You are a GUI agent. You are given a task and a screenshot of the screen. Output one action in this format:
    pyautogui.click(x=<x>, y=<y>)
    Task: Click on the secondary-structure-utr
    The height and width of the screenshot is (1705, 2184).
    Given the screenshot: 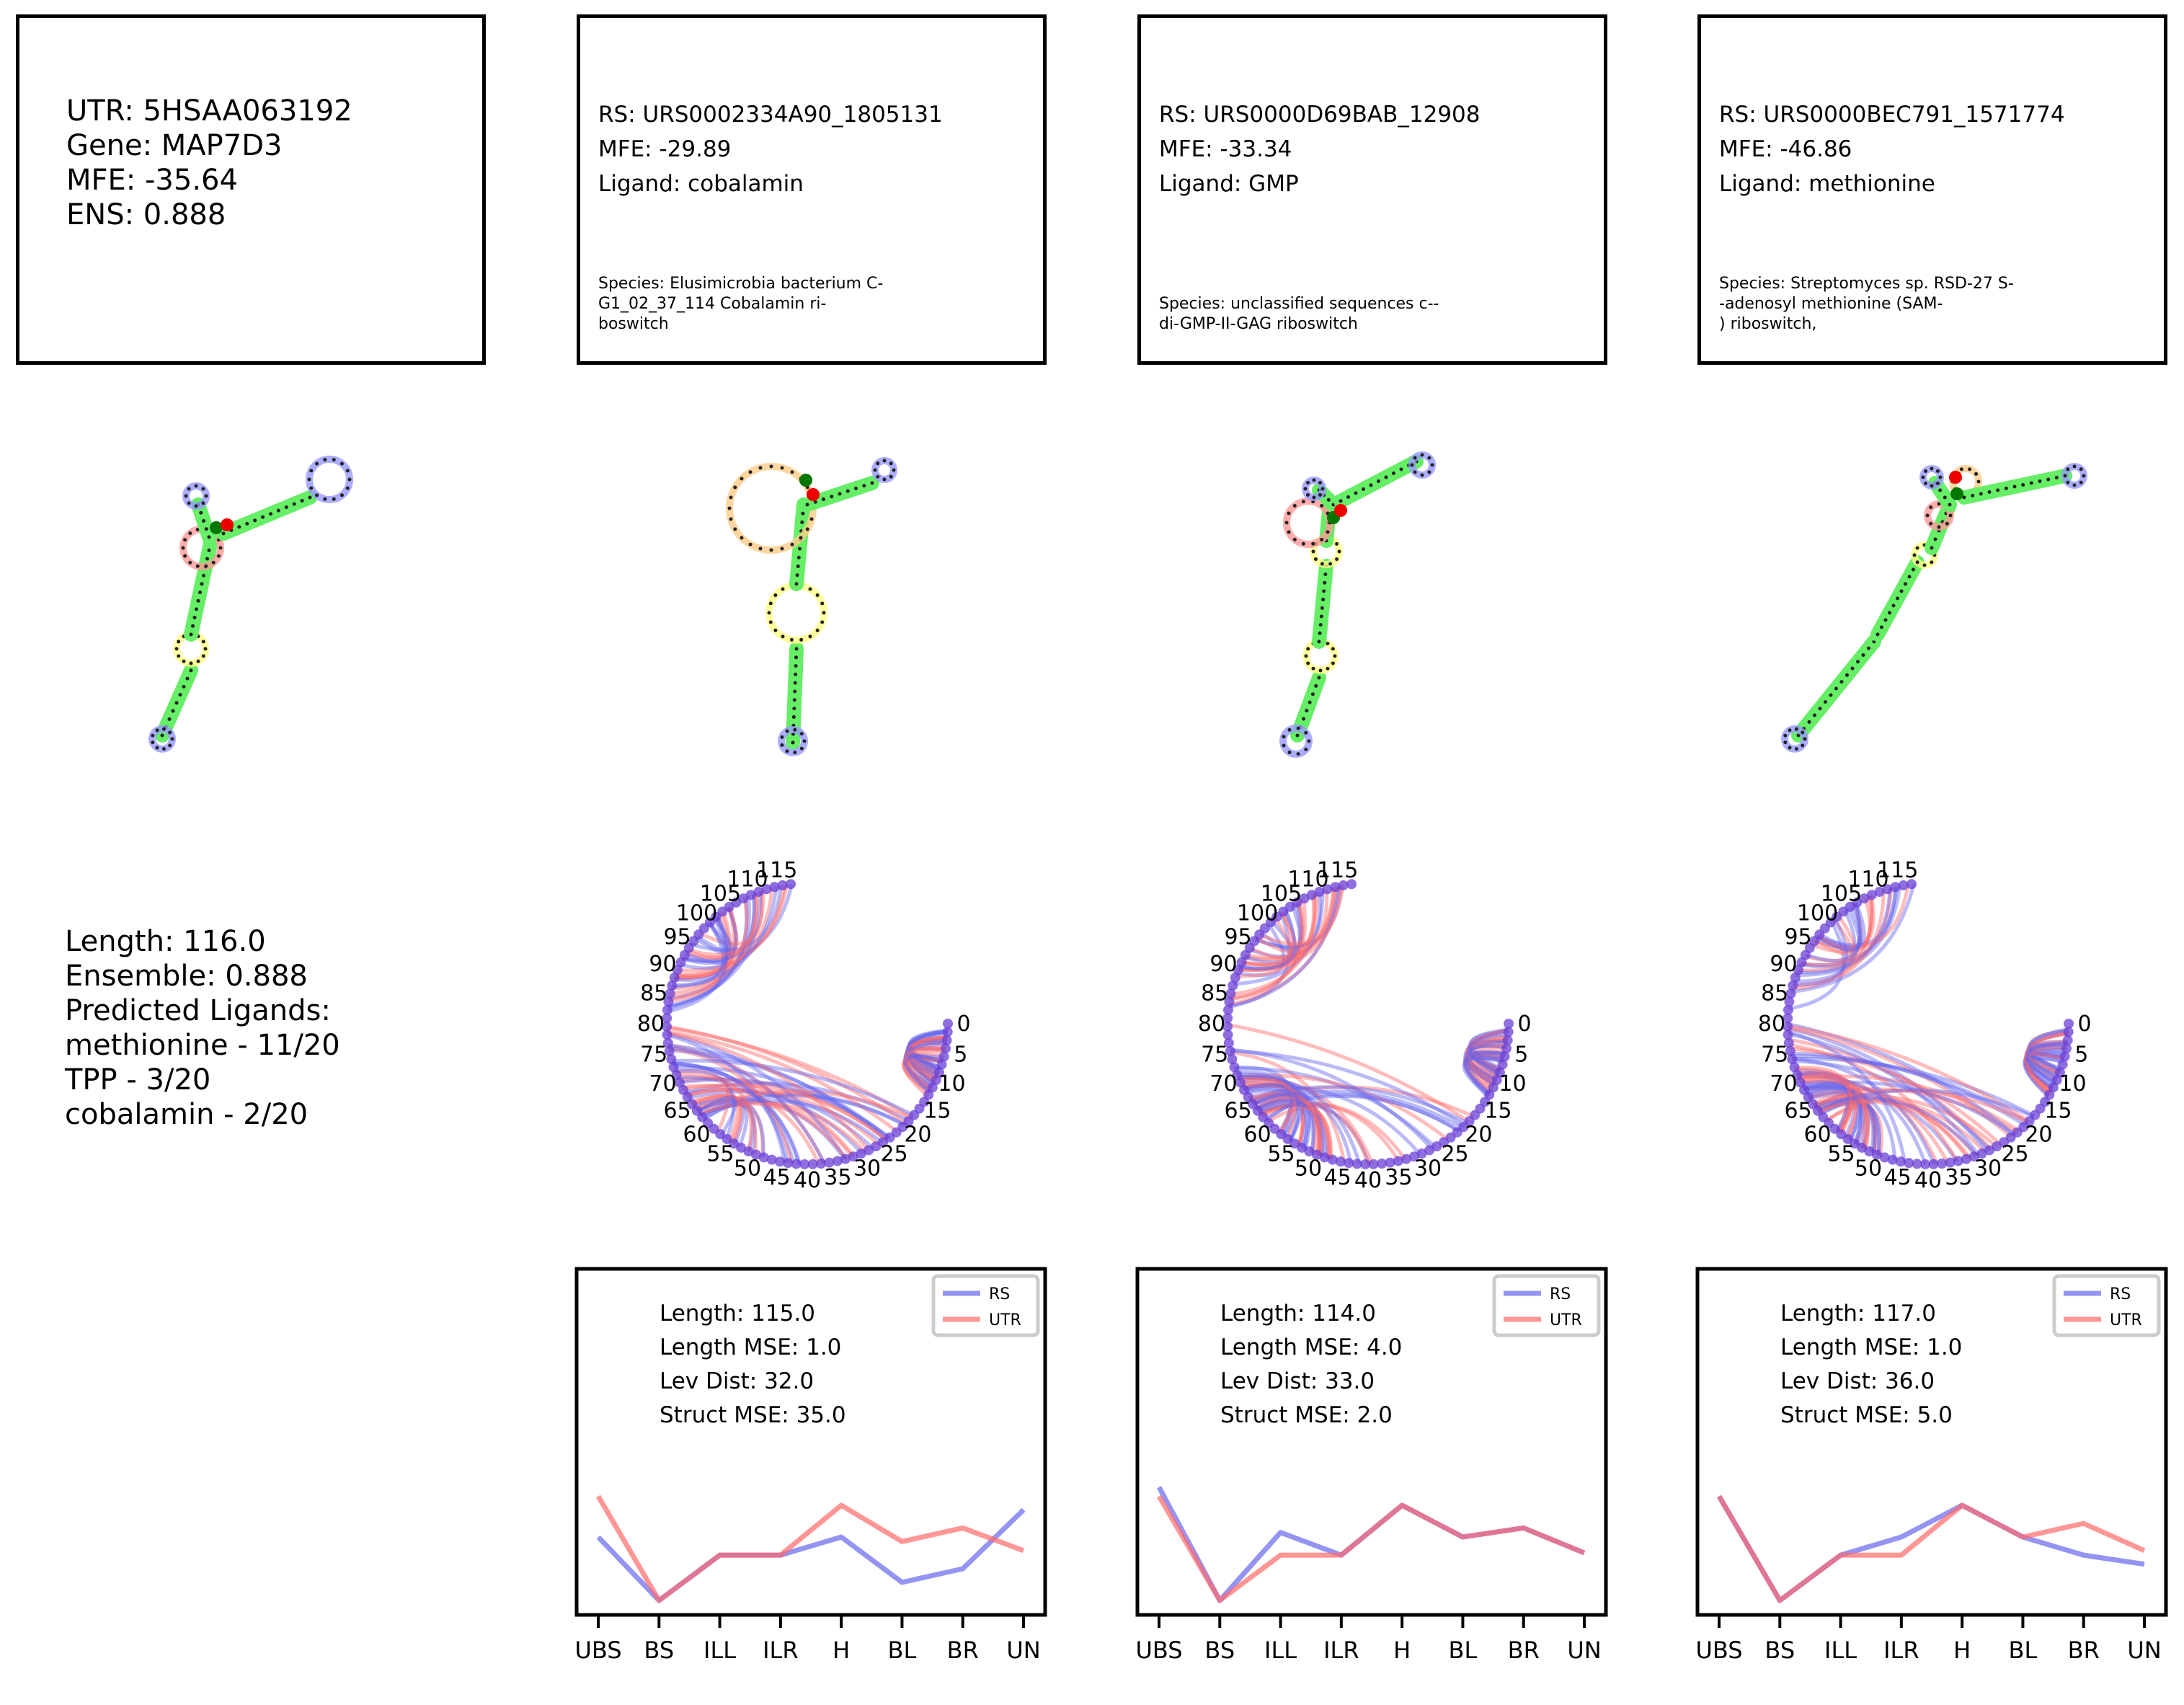 What is the action you would take?
    pyautogui.click(x=250, y=604)
    